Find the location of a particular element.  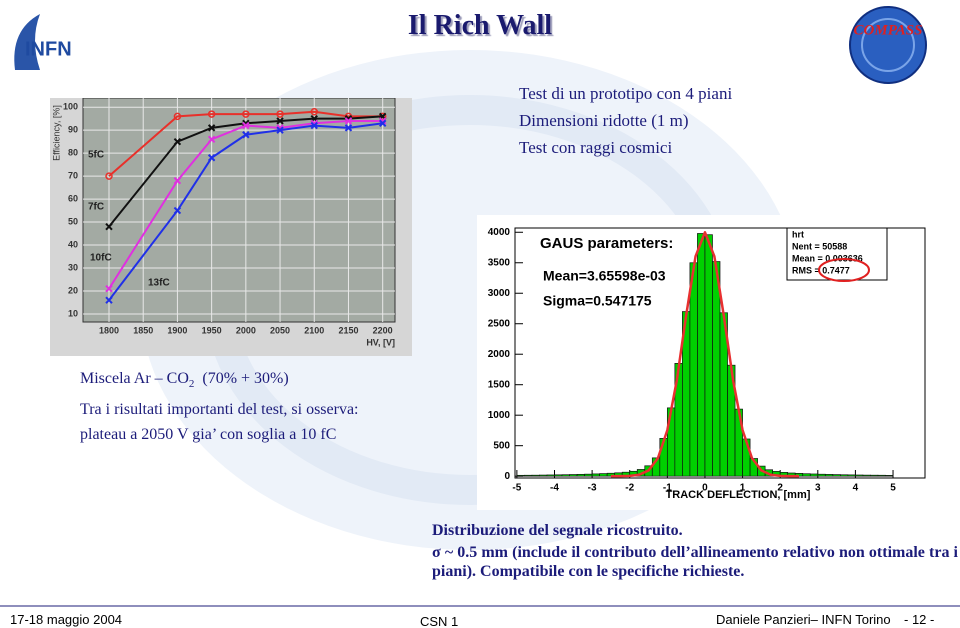

y-tick-label: 50 is located at coordinates (73, 221).